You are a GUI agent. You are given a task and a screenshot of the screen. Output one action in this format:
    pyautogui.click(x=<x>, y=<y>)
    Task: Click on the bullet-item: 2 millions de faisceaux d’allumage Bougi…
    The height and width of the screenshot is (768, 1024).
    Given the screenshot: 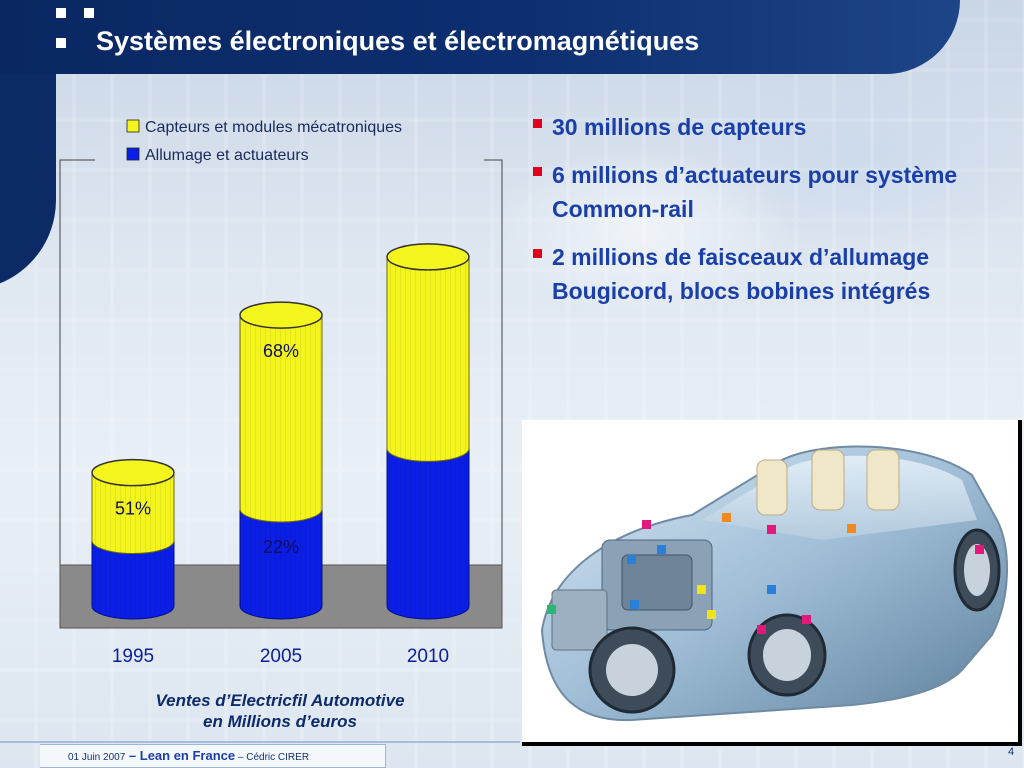 What is the action you would take?
    pyautogui.click(x=750, y=274)
    